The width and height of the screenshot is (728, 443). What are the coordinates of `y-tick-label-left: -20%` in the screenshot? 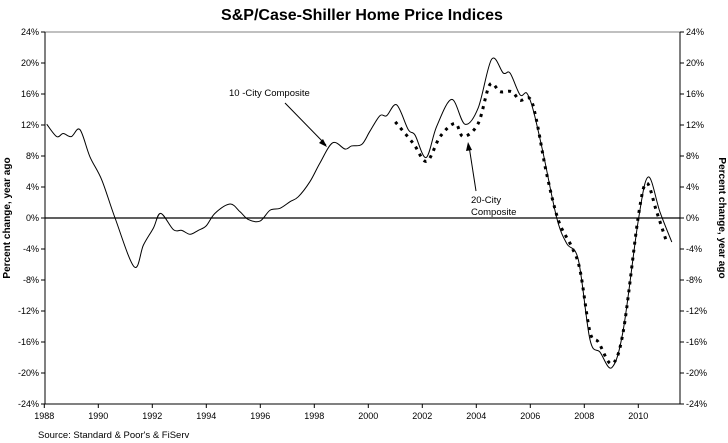 It's located at (28, 373).